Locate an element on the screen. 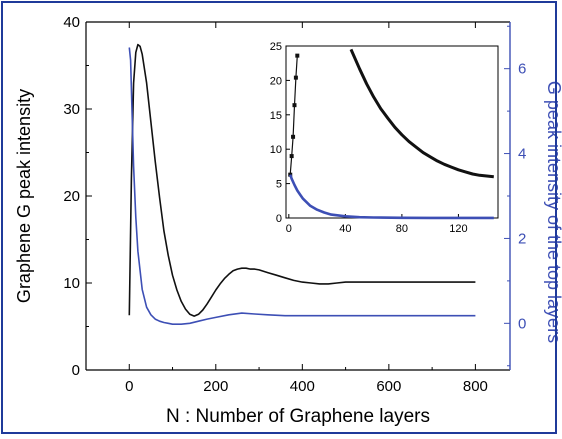  inset-x-tick-label: 0 is located at coordinates (289, 229).